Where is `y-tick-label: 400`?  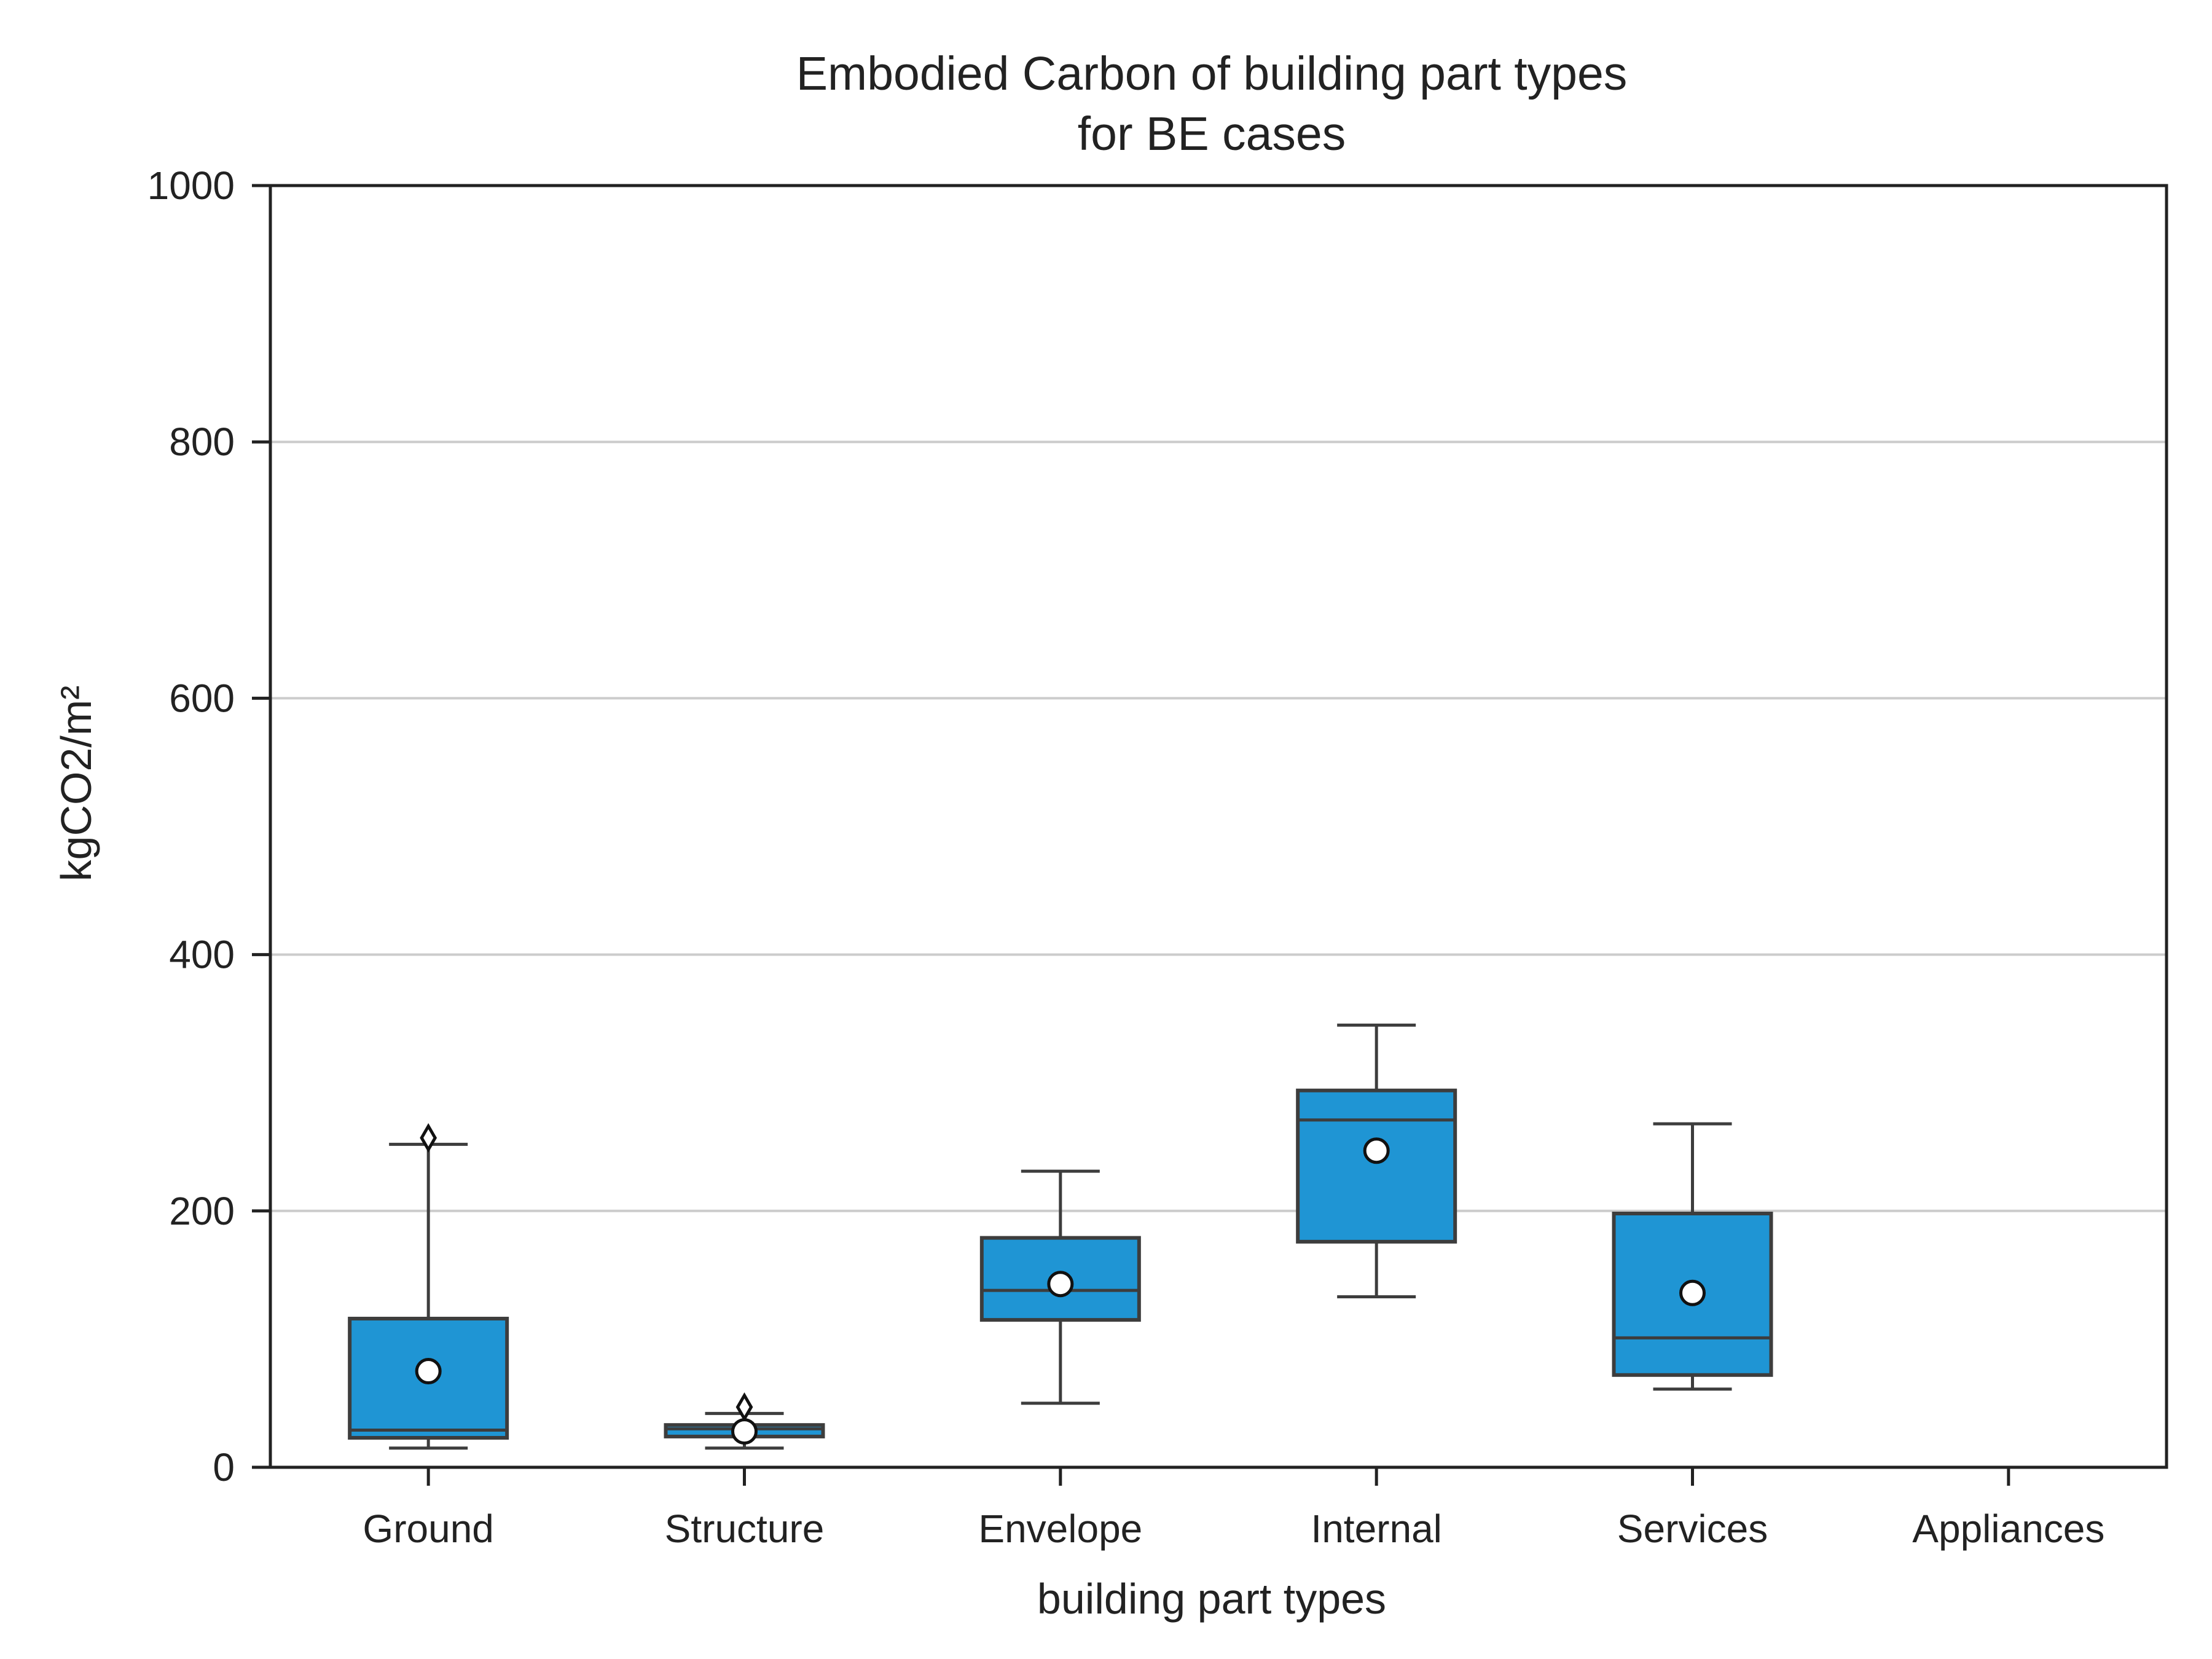 y-tick-label: 400 is located at coordinates (202, 955).